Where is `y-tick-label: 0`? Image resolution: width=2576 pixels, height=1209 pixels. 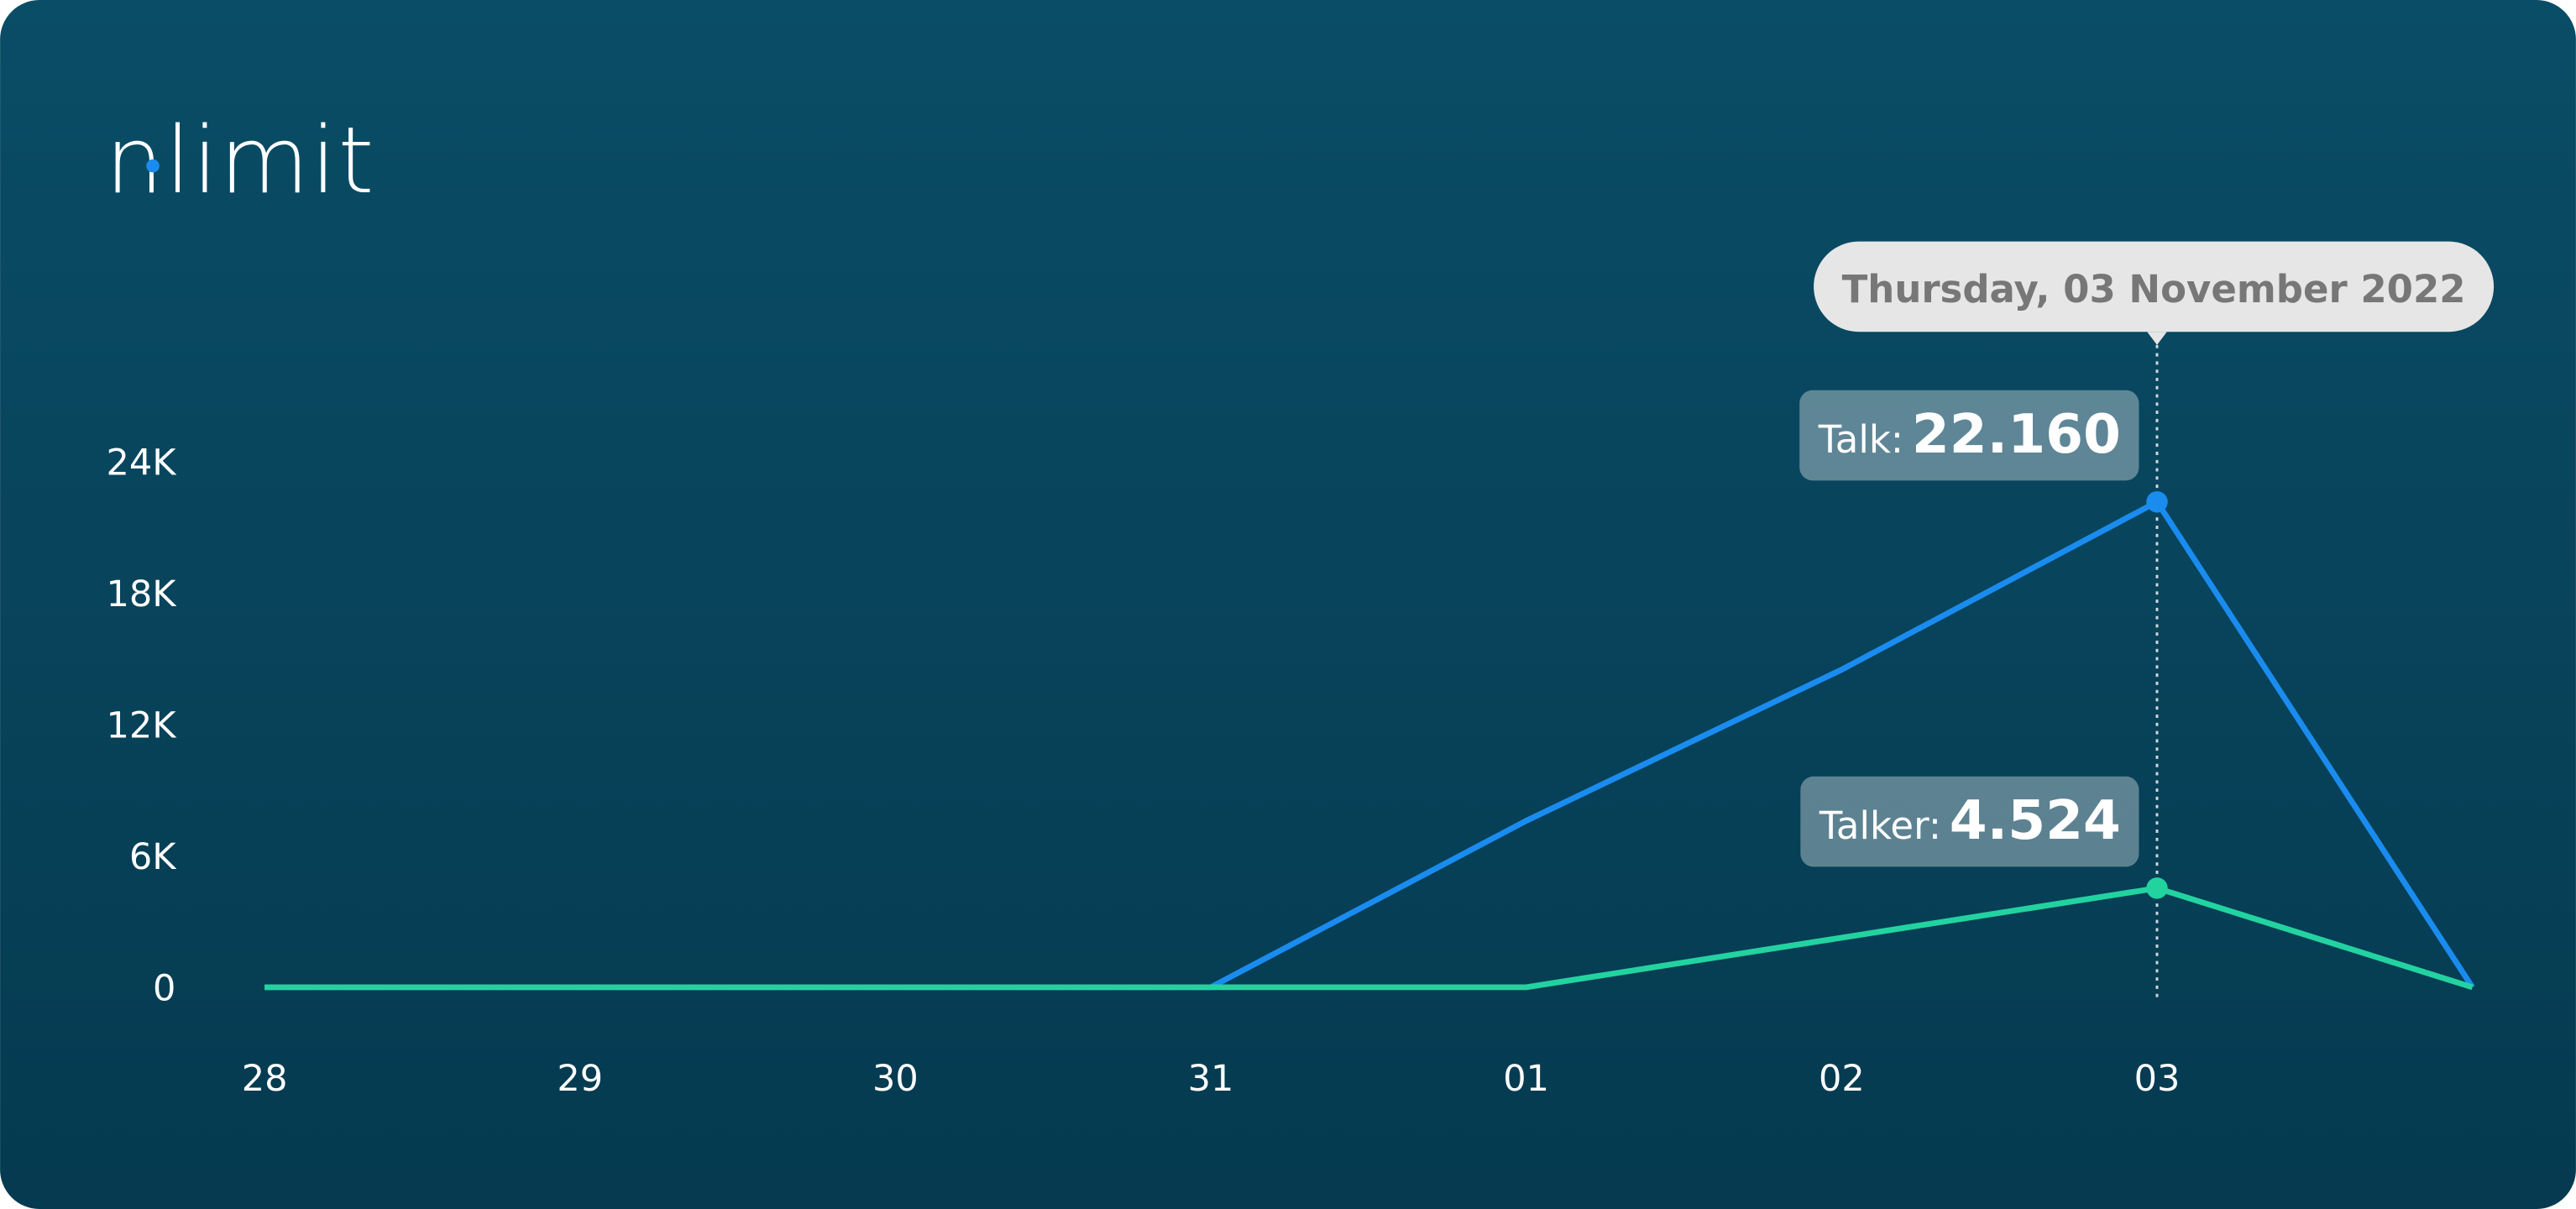 y-tick-label: 0 is located at coordinates (164, 989).